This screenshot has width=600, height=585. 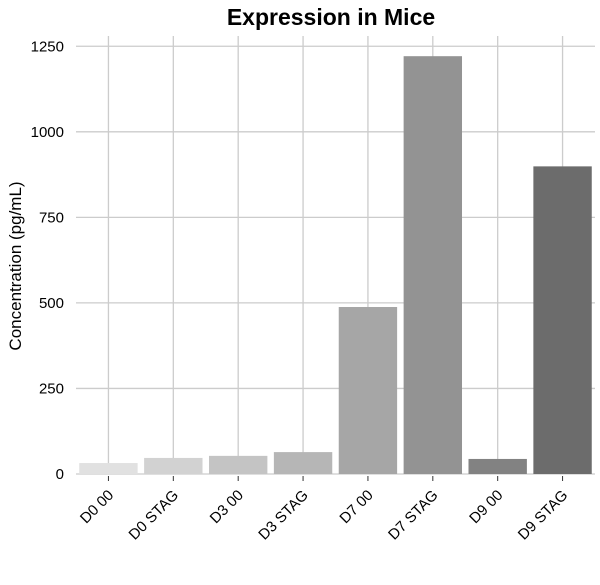 I want to click on x-tick-label: D0 00, so click(x=97, y=507).